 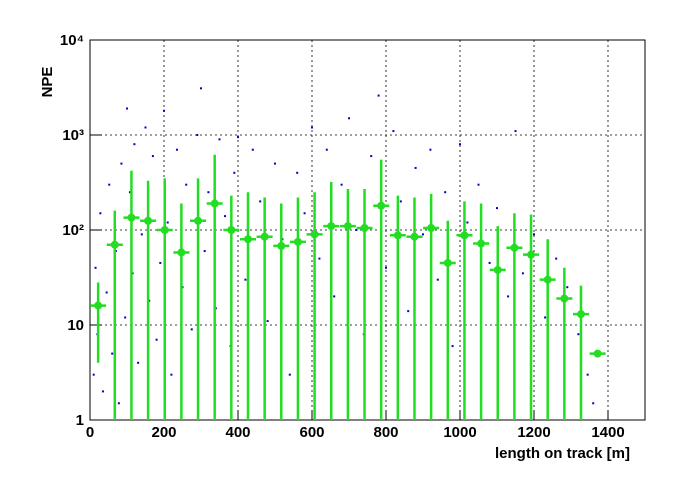 What do you see at coordinates (311, 432) in the screenshot?
I see `x-tick-label: 600` at bounding box center [311, 432].